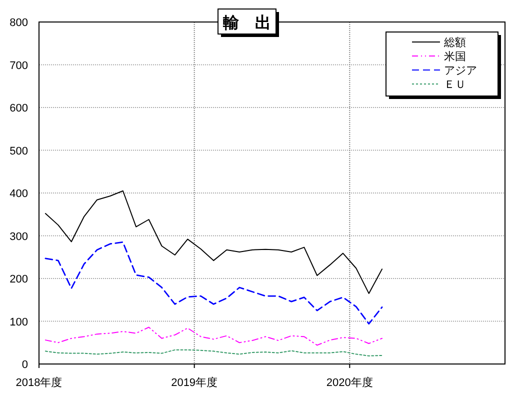  What do you see at coordinates (19, 194) in the screenshot?
I see `y-tick-label: 400` at bounding box center [19, 194].